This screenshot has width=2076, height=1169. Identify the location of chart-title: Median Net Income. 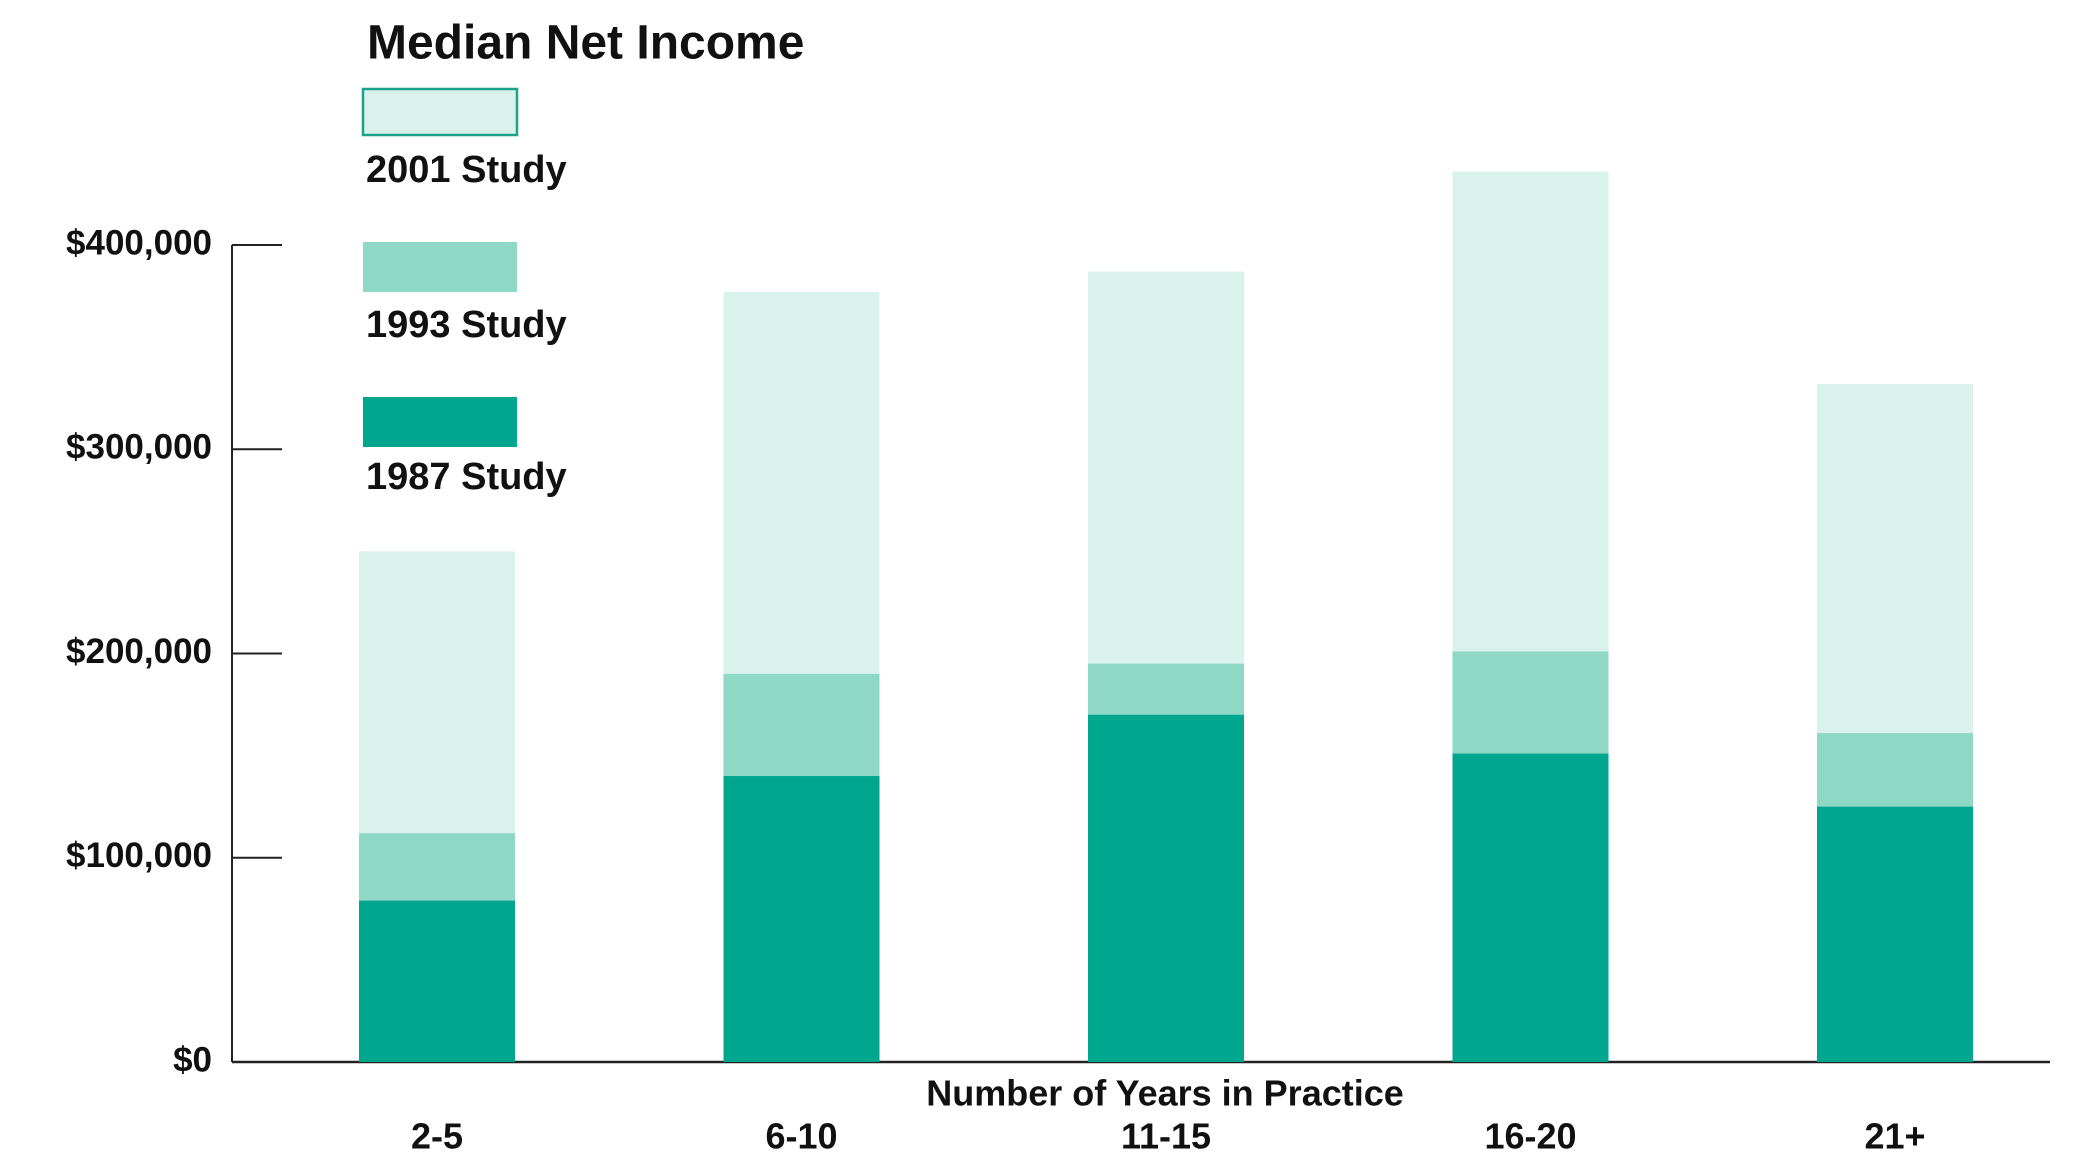
(585, 43).